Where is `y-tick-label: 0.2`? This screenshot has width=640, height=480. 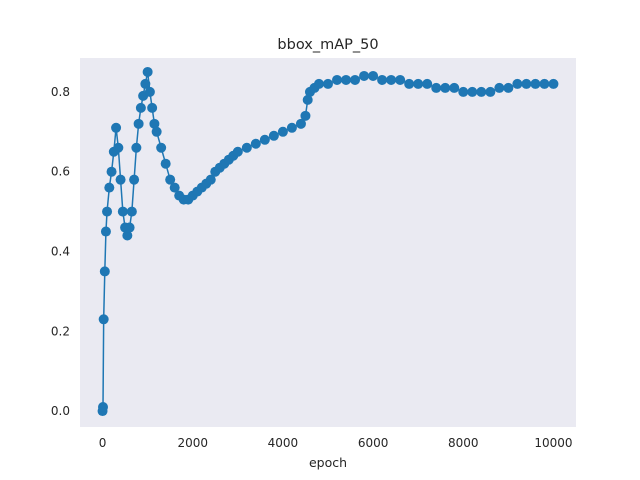
y-tick-label: 0.2 is located at coordinates (60, 331).